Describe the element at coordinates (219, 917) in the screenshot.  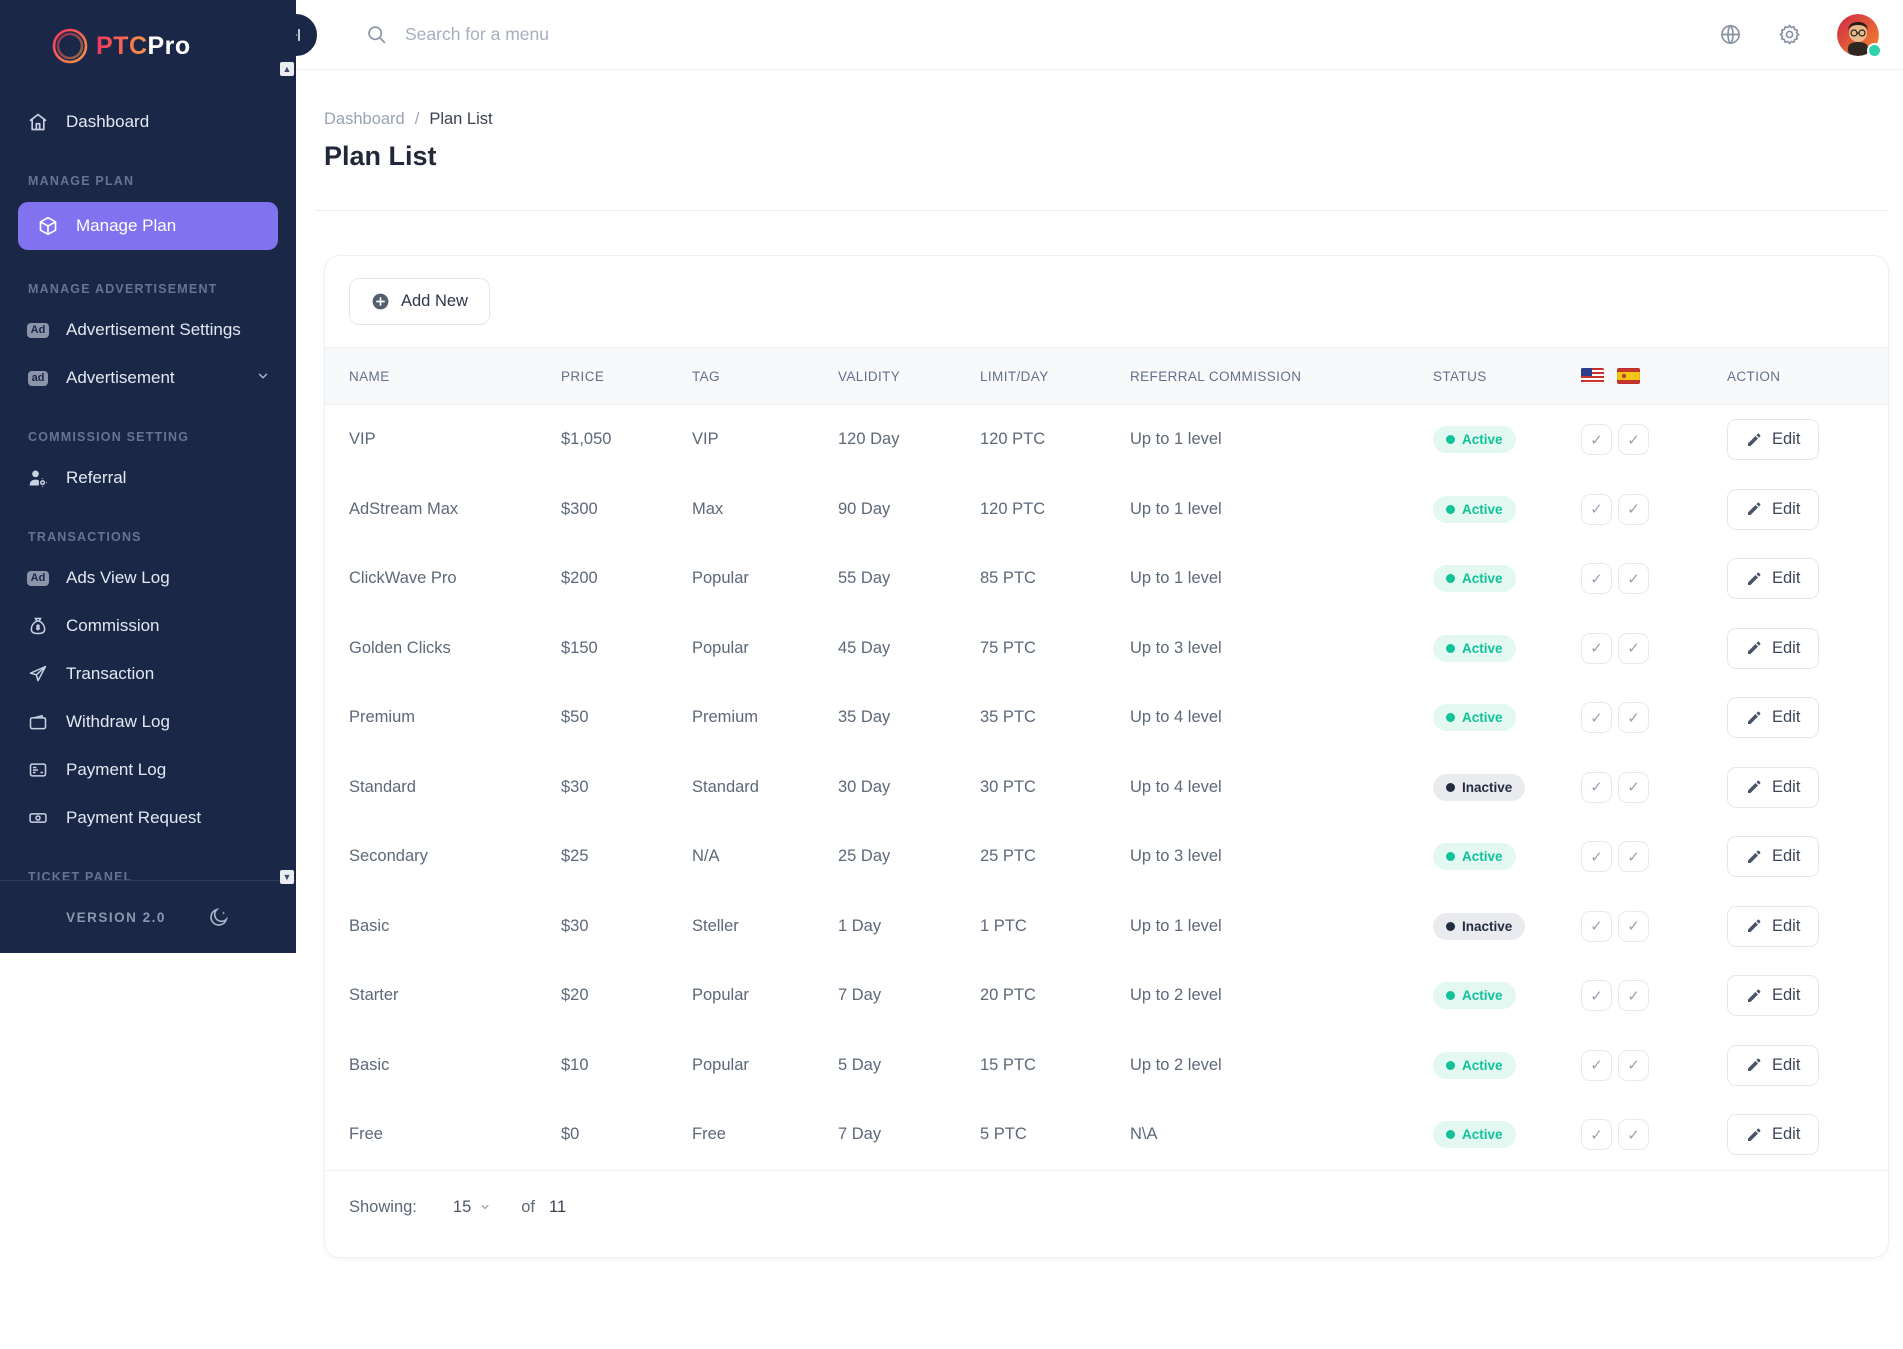
I see `dark-mode-toggle` at that location.